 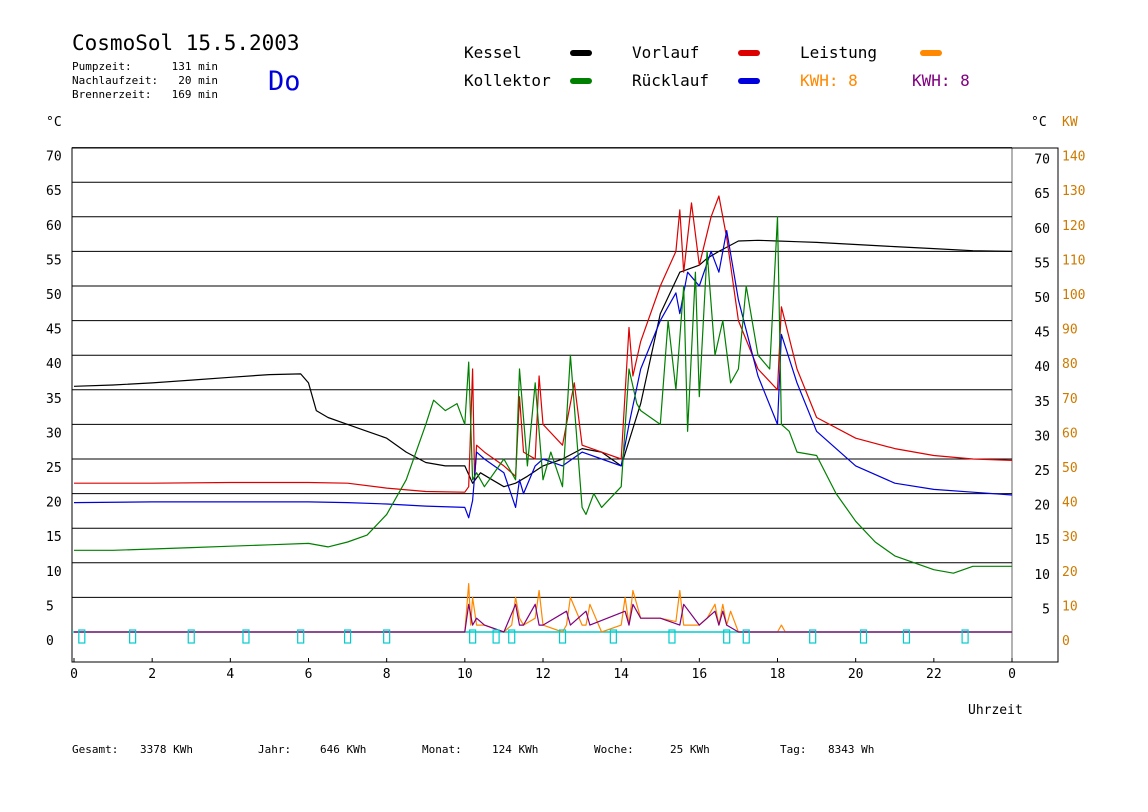 What do you see at coordinates (111, 94) in the screenshot?
I see `stat-brennerzeit-label: Brennerzeit:` at bounding box center [111, 94].